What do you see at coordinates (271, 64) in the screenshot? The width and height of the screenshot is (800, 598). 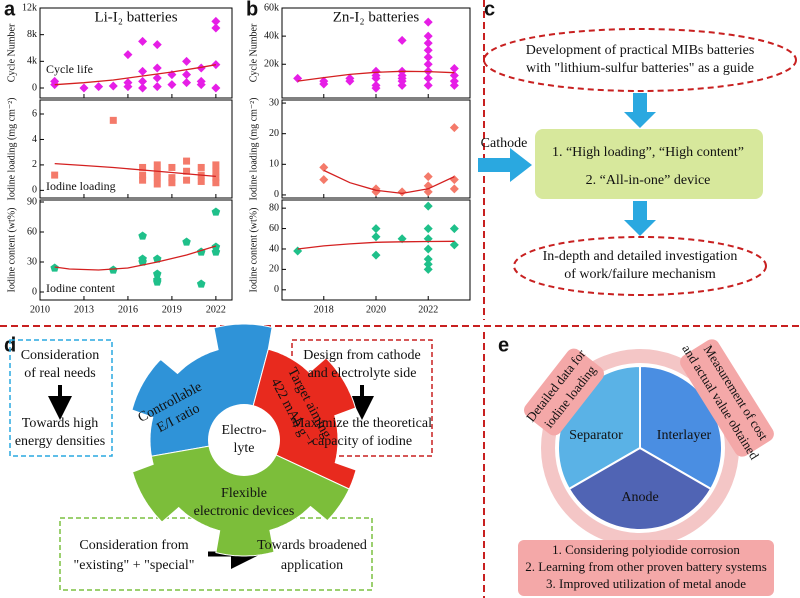 I see `y-tick-label: 20k` at bounding box center [271, 64].